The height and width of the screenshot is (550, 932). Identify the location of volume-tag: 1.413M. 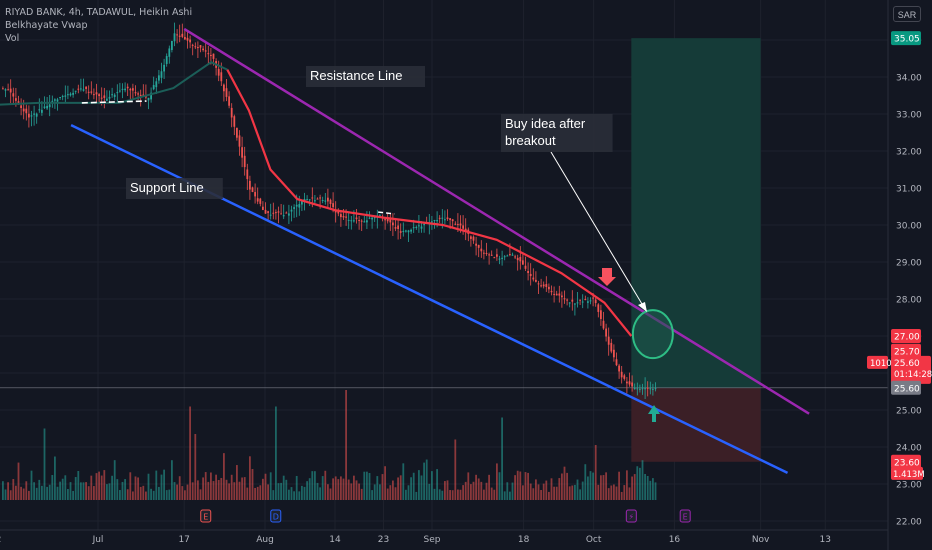
(909, 475).